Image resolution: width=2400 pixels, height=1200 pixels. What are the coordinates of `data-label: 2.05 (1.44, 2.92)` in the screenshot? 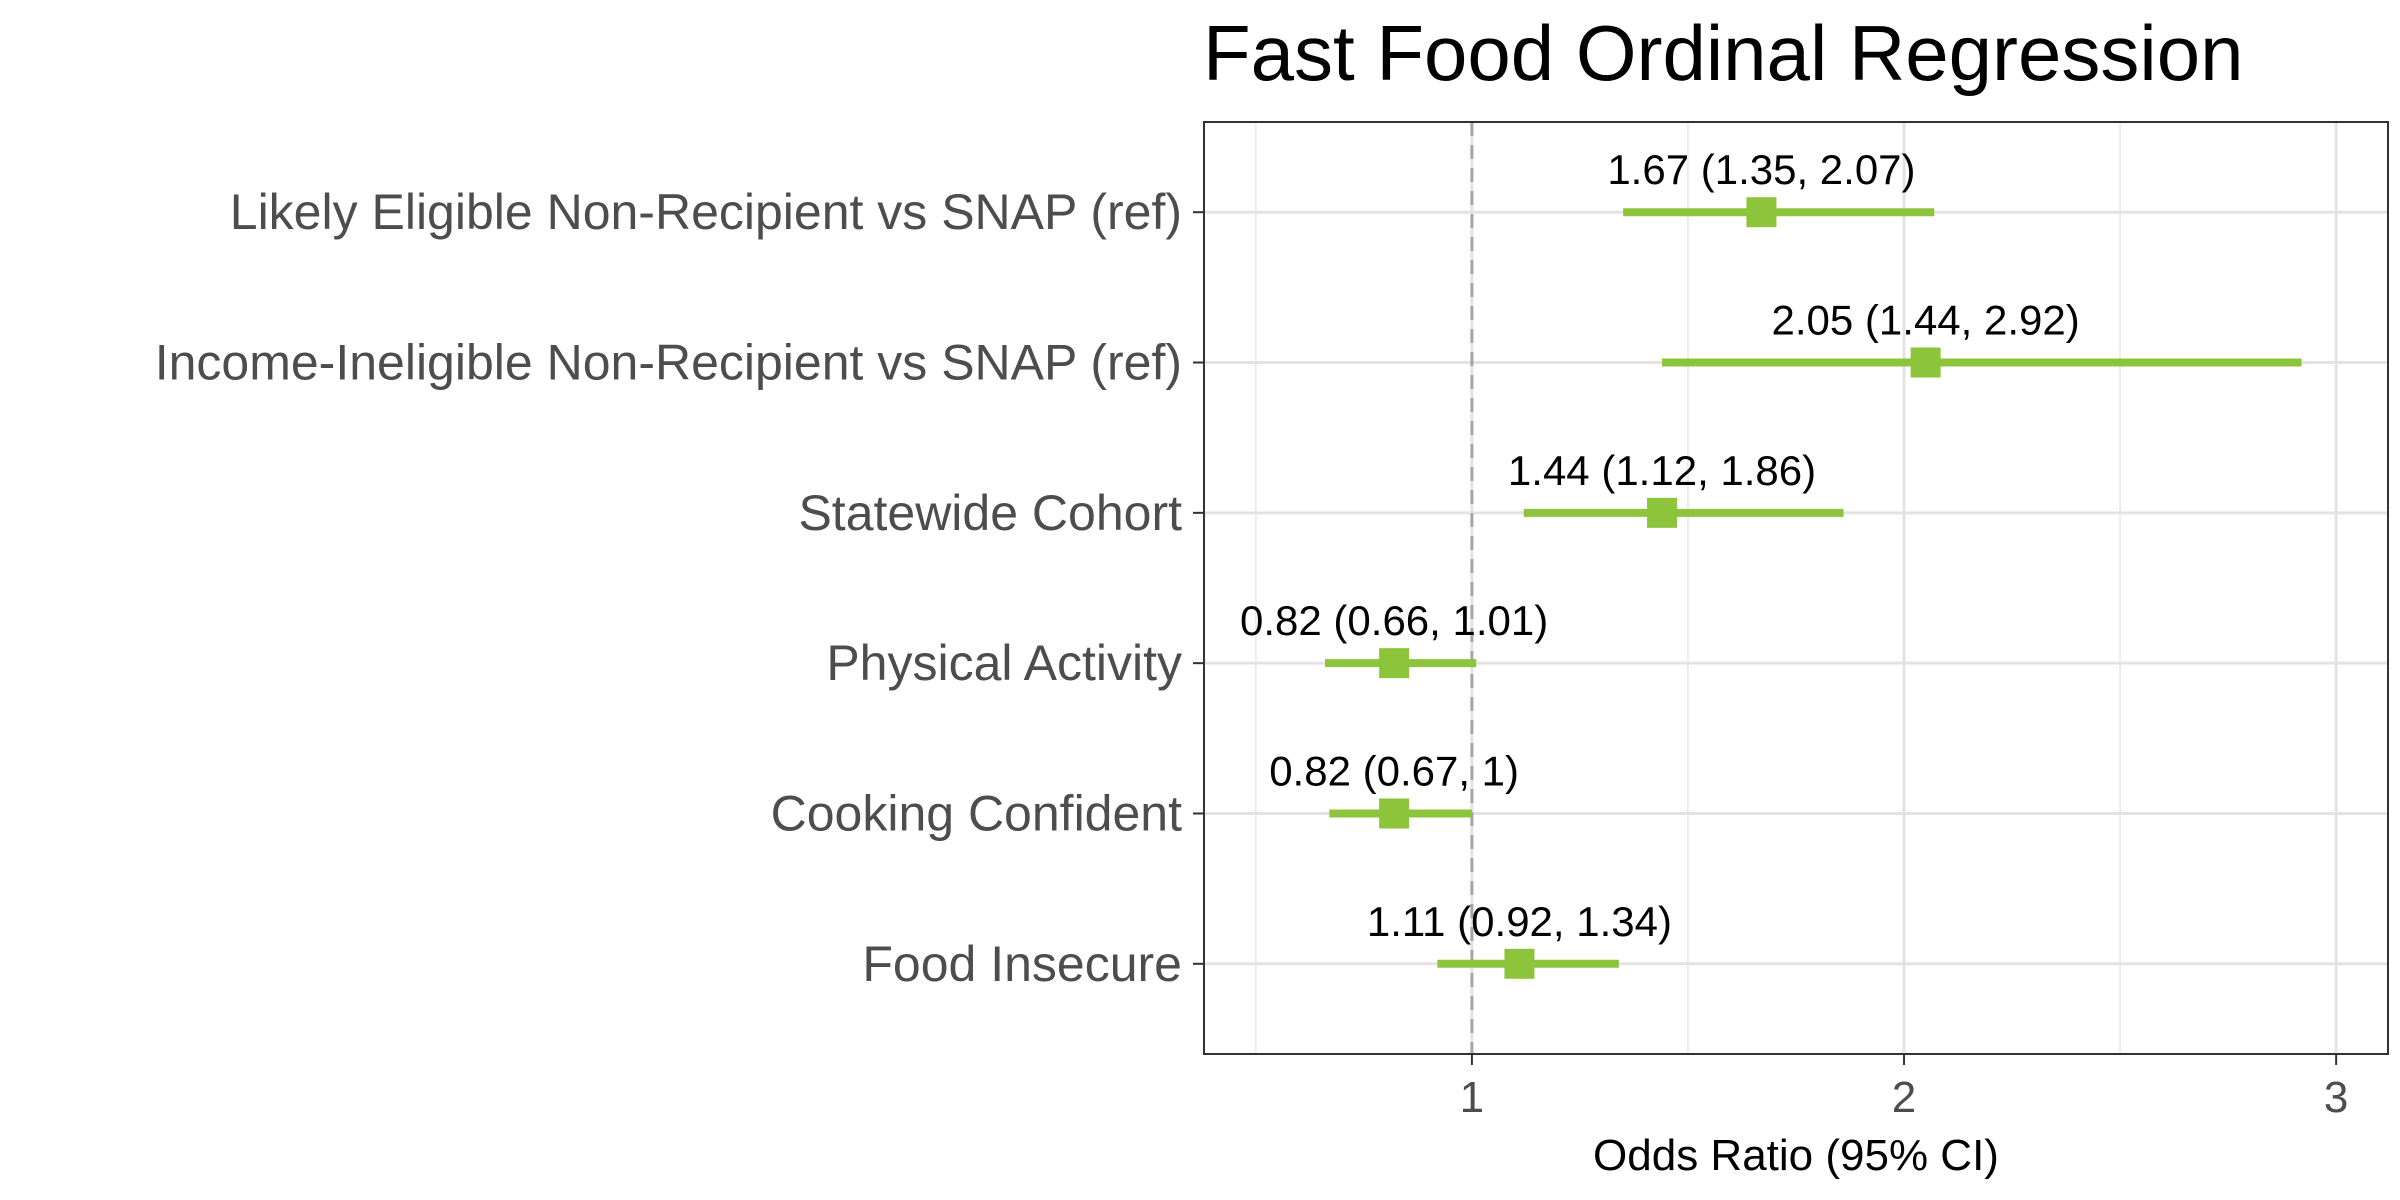 It's located at (1926, 320).